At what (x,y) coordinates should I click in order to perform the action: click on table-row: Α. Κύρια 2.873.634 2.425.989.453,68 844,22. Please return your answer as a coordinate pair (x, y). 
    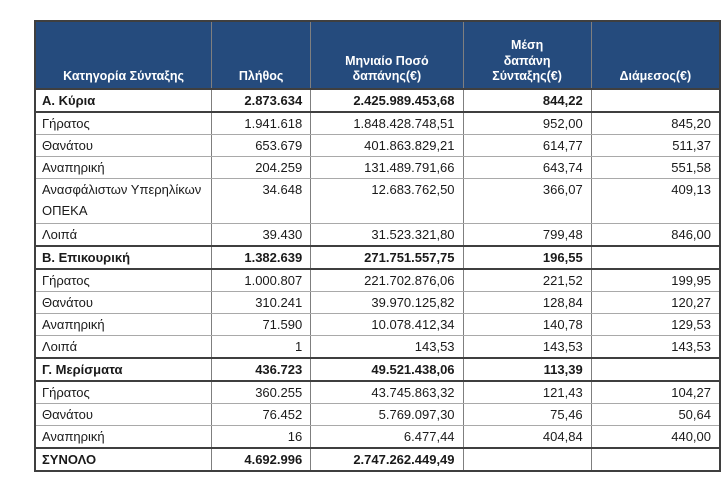
    Looking at the image, I should click on (377, 100).